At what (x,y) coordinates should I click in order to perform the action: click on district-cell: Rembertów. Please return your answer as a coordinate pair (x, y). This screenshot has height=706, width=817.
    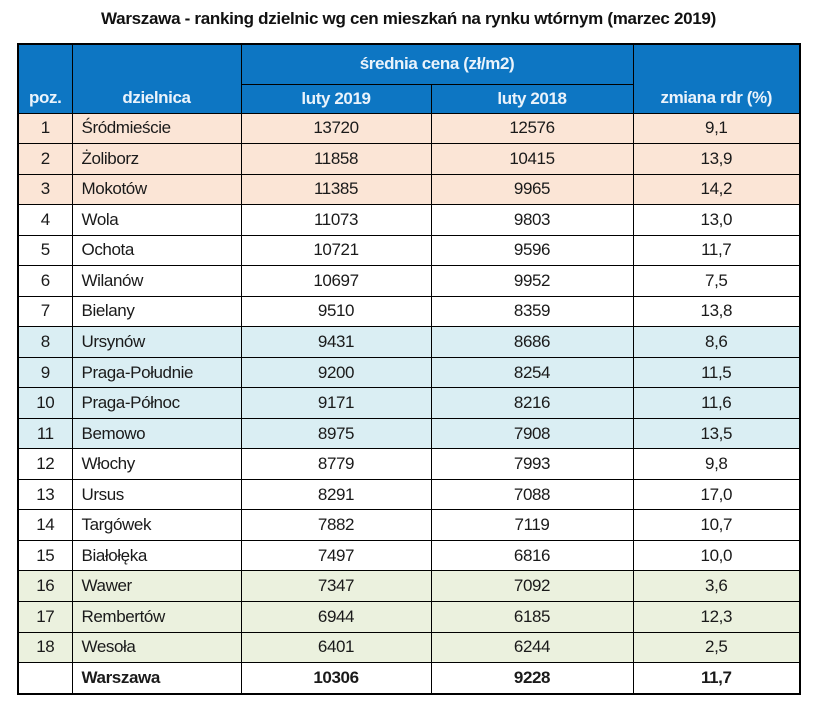
    Looking at the image, I should click on (156, 617).